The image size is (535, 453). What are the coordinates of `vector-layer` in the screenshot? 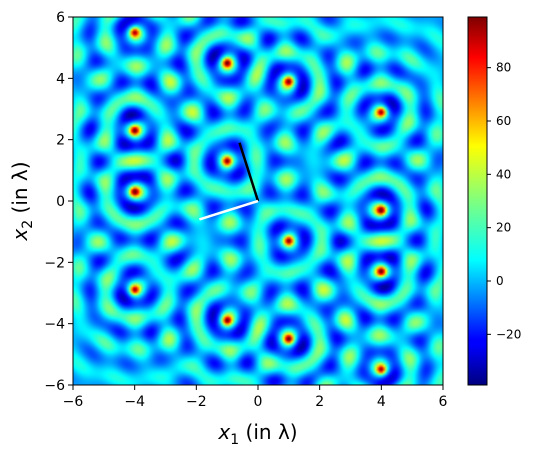 It's located at (229, 181).